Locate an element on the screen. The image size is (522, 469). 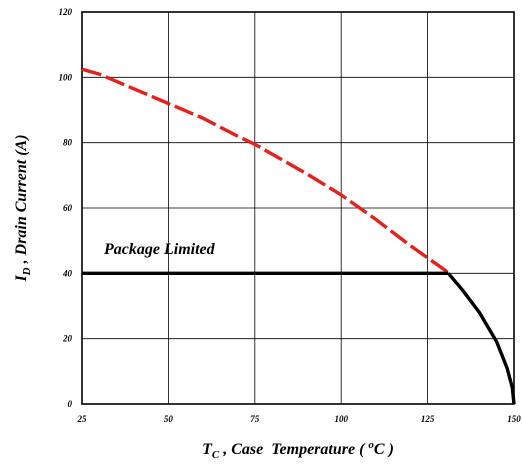
y-tick-label-120: 120 is located at coordinates (66, 12).